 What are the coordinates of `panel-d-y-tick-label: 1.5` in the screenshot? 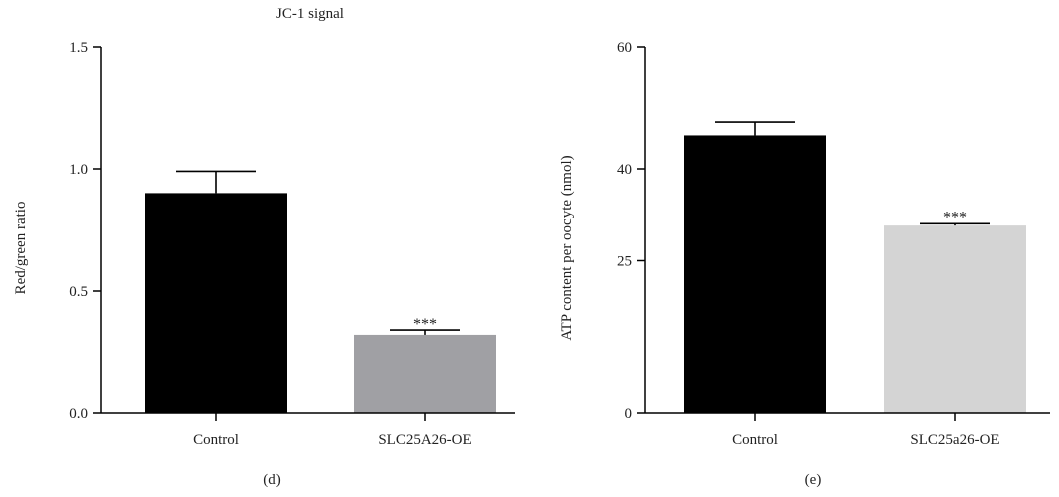 It's located at (78, 48).